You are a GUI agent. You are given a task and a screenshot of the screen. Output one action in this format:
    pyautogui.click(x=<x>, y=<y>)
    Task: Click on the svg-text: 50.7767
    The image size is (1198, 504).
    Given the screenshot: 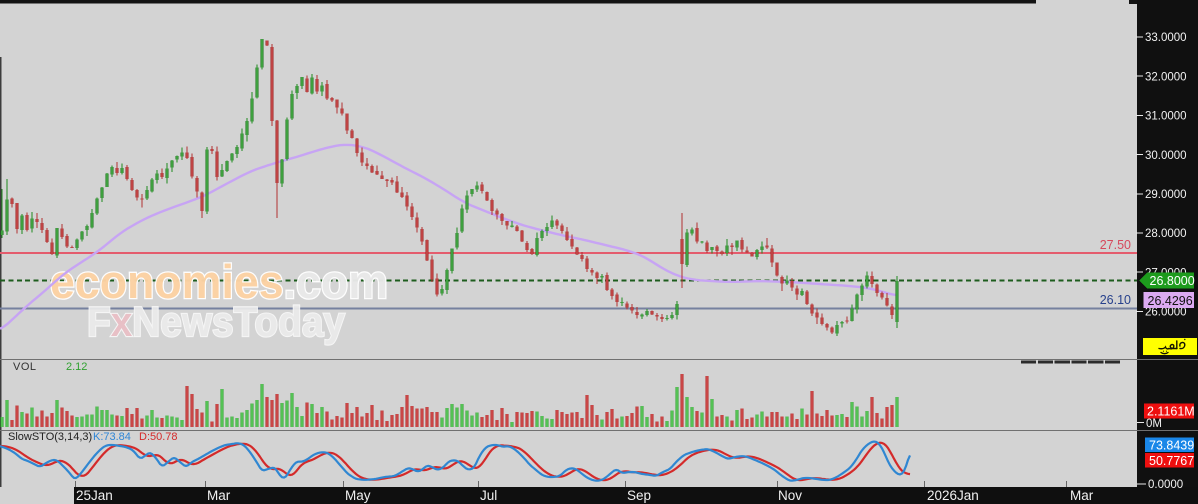 What is the action you would take?
    pyautogui.click(x=1171, y=461)
    